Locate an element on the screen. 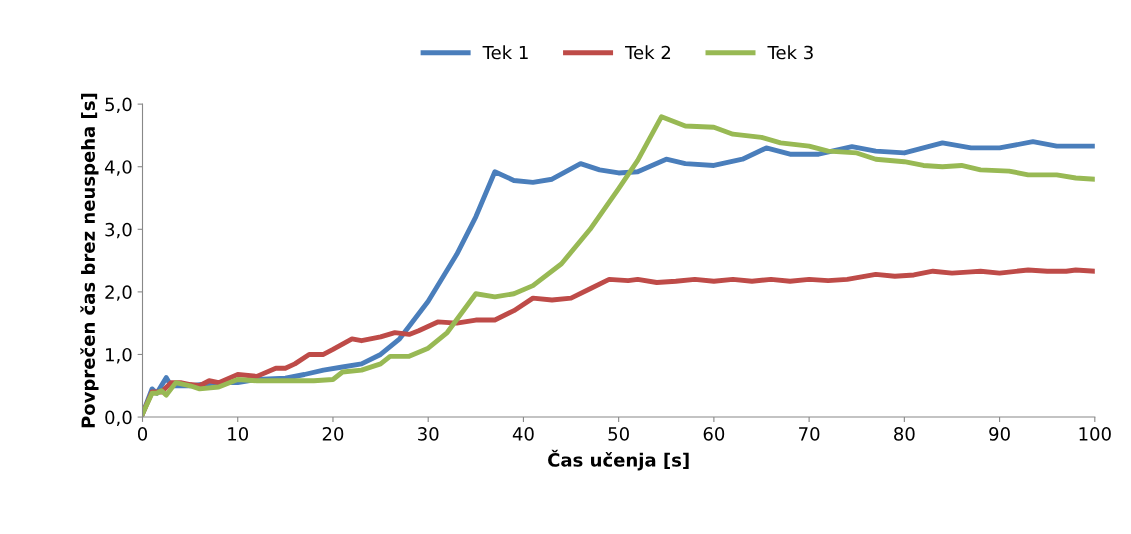 The width and height of the screenshot is (1131, 534). x-tick-label: 90 is located at coordinates (999, 434).